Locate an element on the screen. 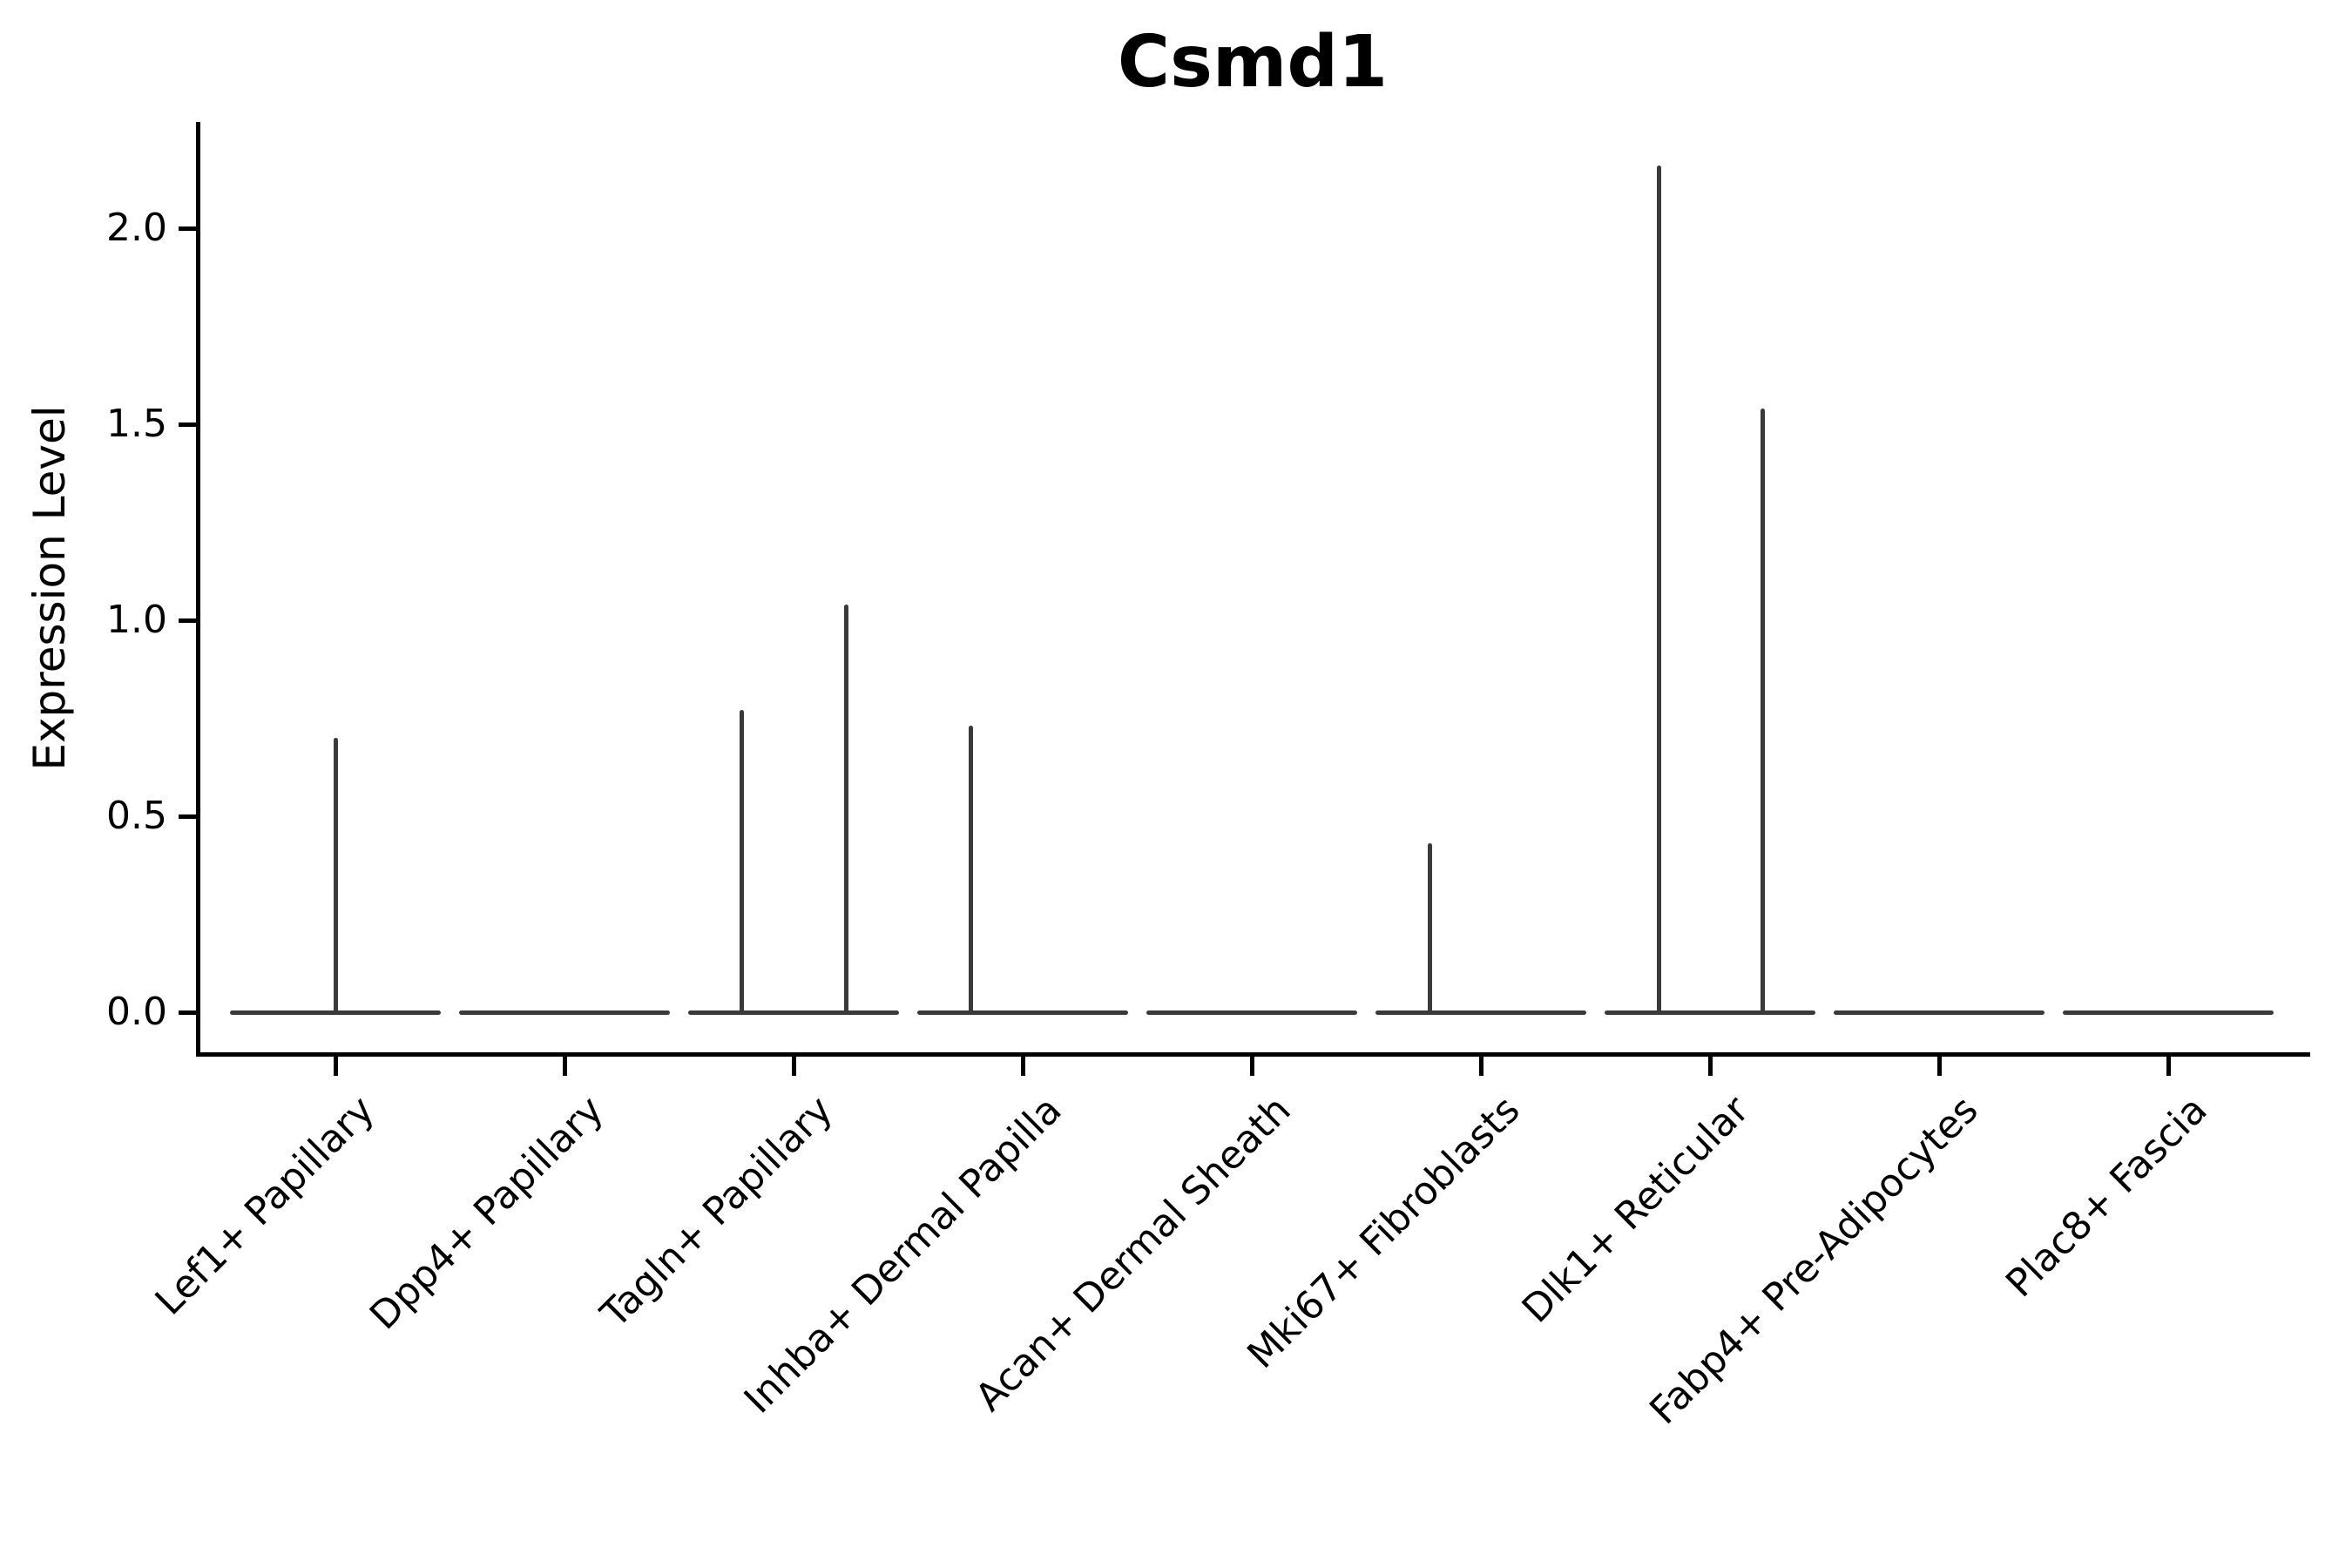 This screenshot has width=2352, height=1568. chart-title: Csmd1 is located at coordinates (1253, 62).